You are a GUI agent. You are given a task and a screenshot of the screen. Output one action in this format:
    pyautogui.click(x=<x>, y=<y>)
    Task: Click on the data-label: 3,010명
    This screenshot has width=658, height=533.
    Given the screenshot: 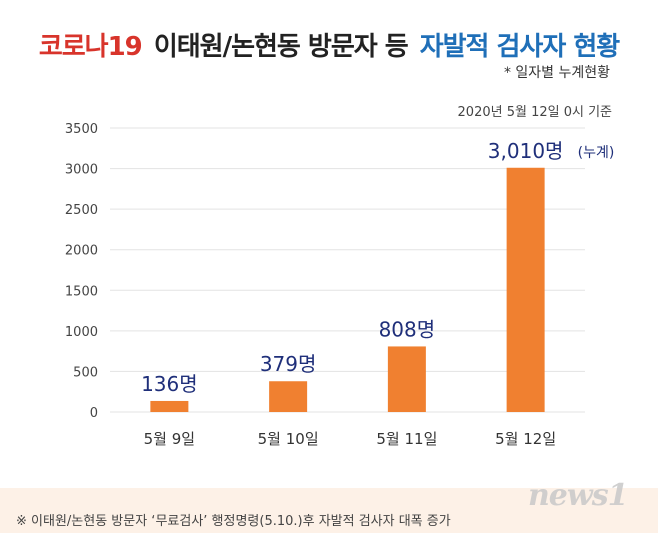 What is the action you would take?
    pyautogui.click(x=526, y=151)
    